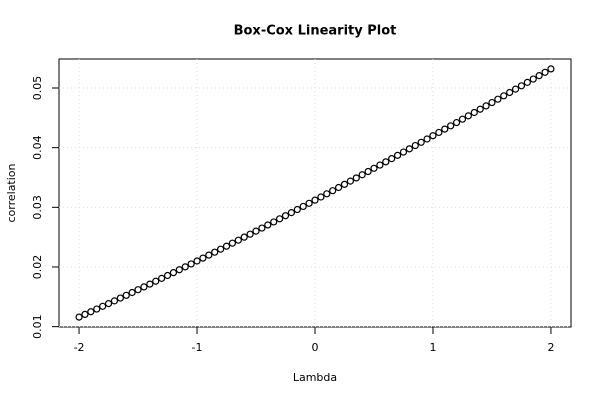 The height and width of the screenshot is (400, 599). I want to click on y-tick-label: 0.05, so click(37, 88).